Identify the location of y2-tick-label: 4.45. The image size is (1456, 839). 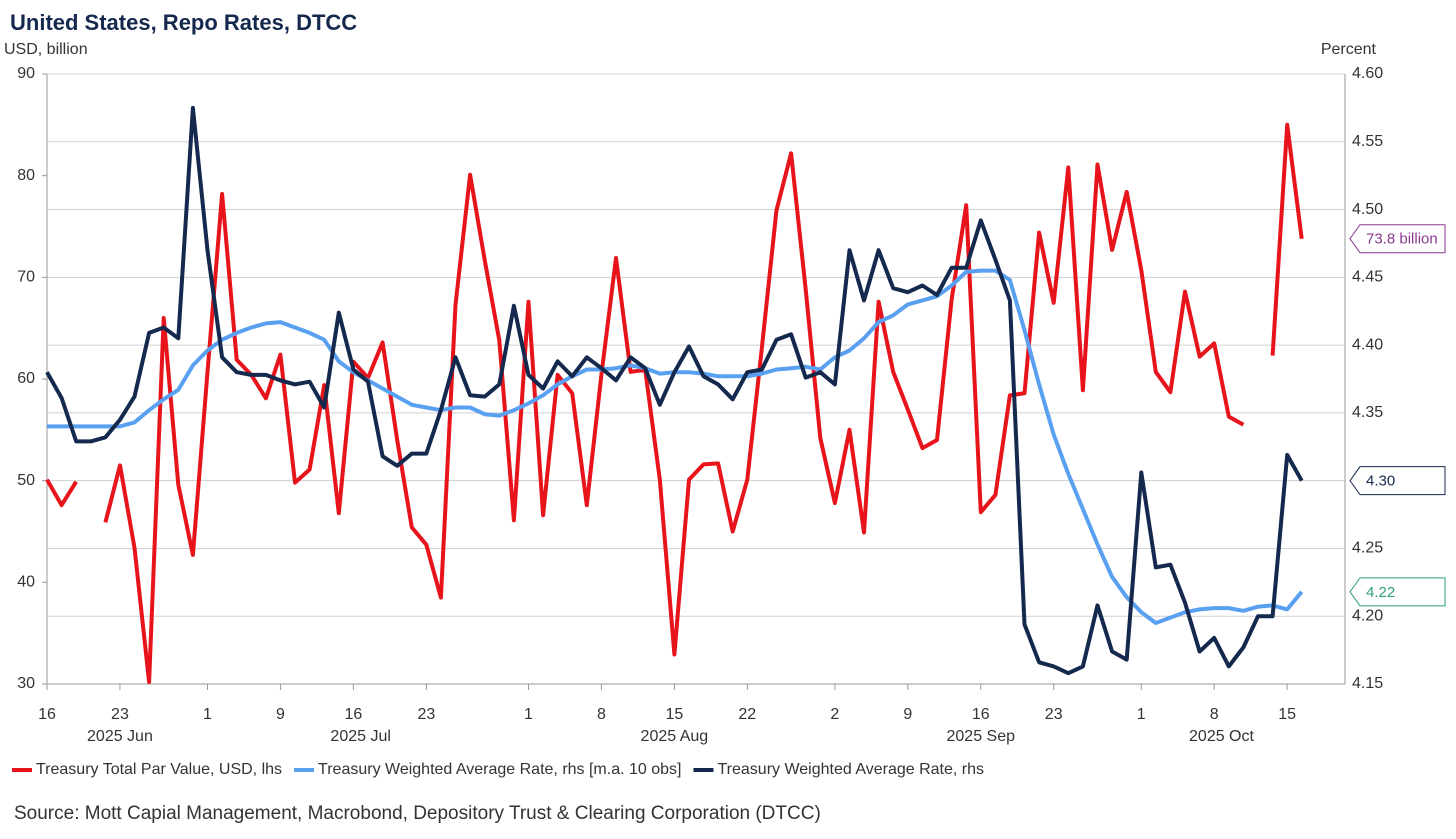
(1367, 277).